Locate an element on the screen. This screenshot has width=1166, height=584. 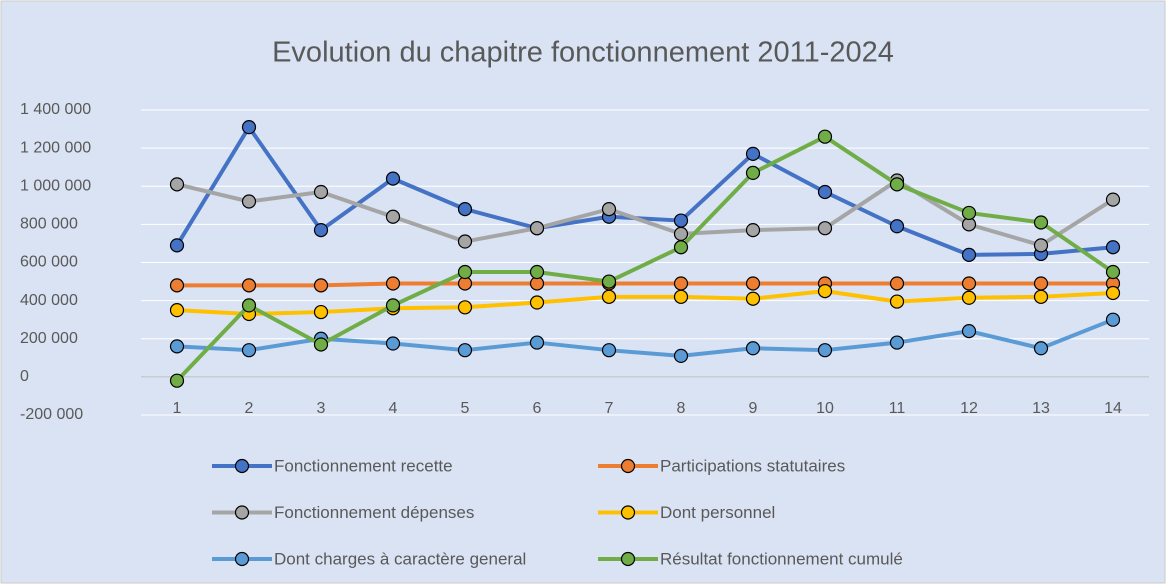
legend-label: Participations statutaires is located at coordinates (752, 465).